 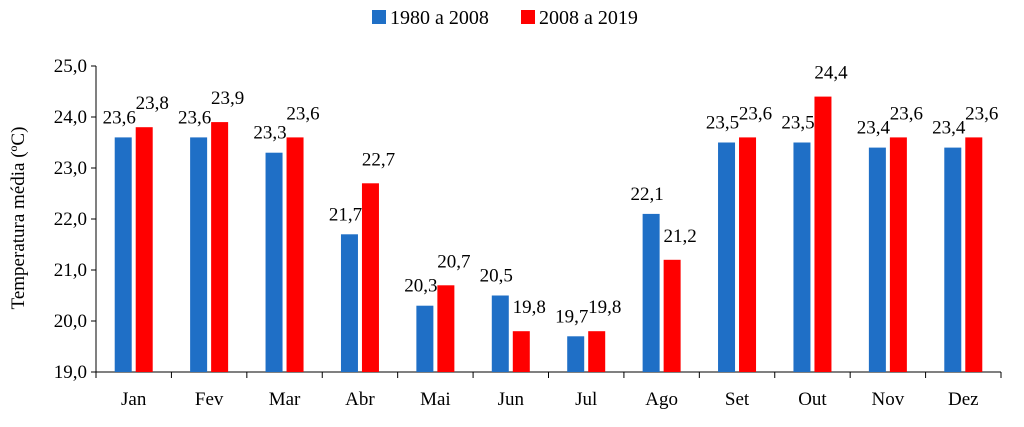 I want to click on data-label-series-1: 22,1, so click(x=647, y=194).